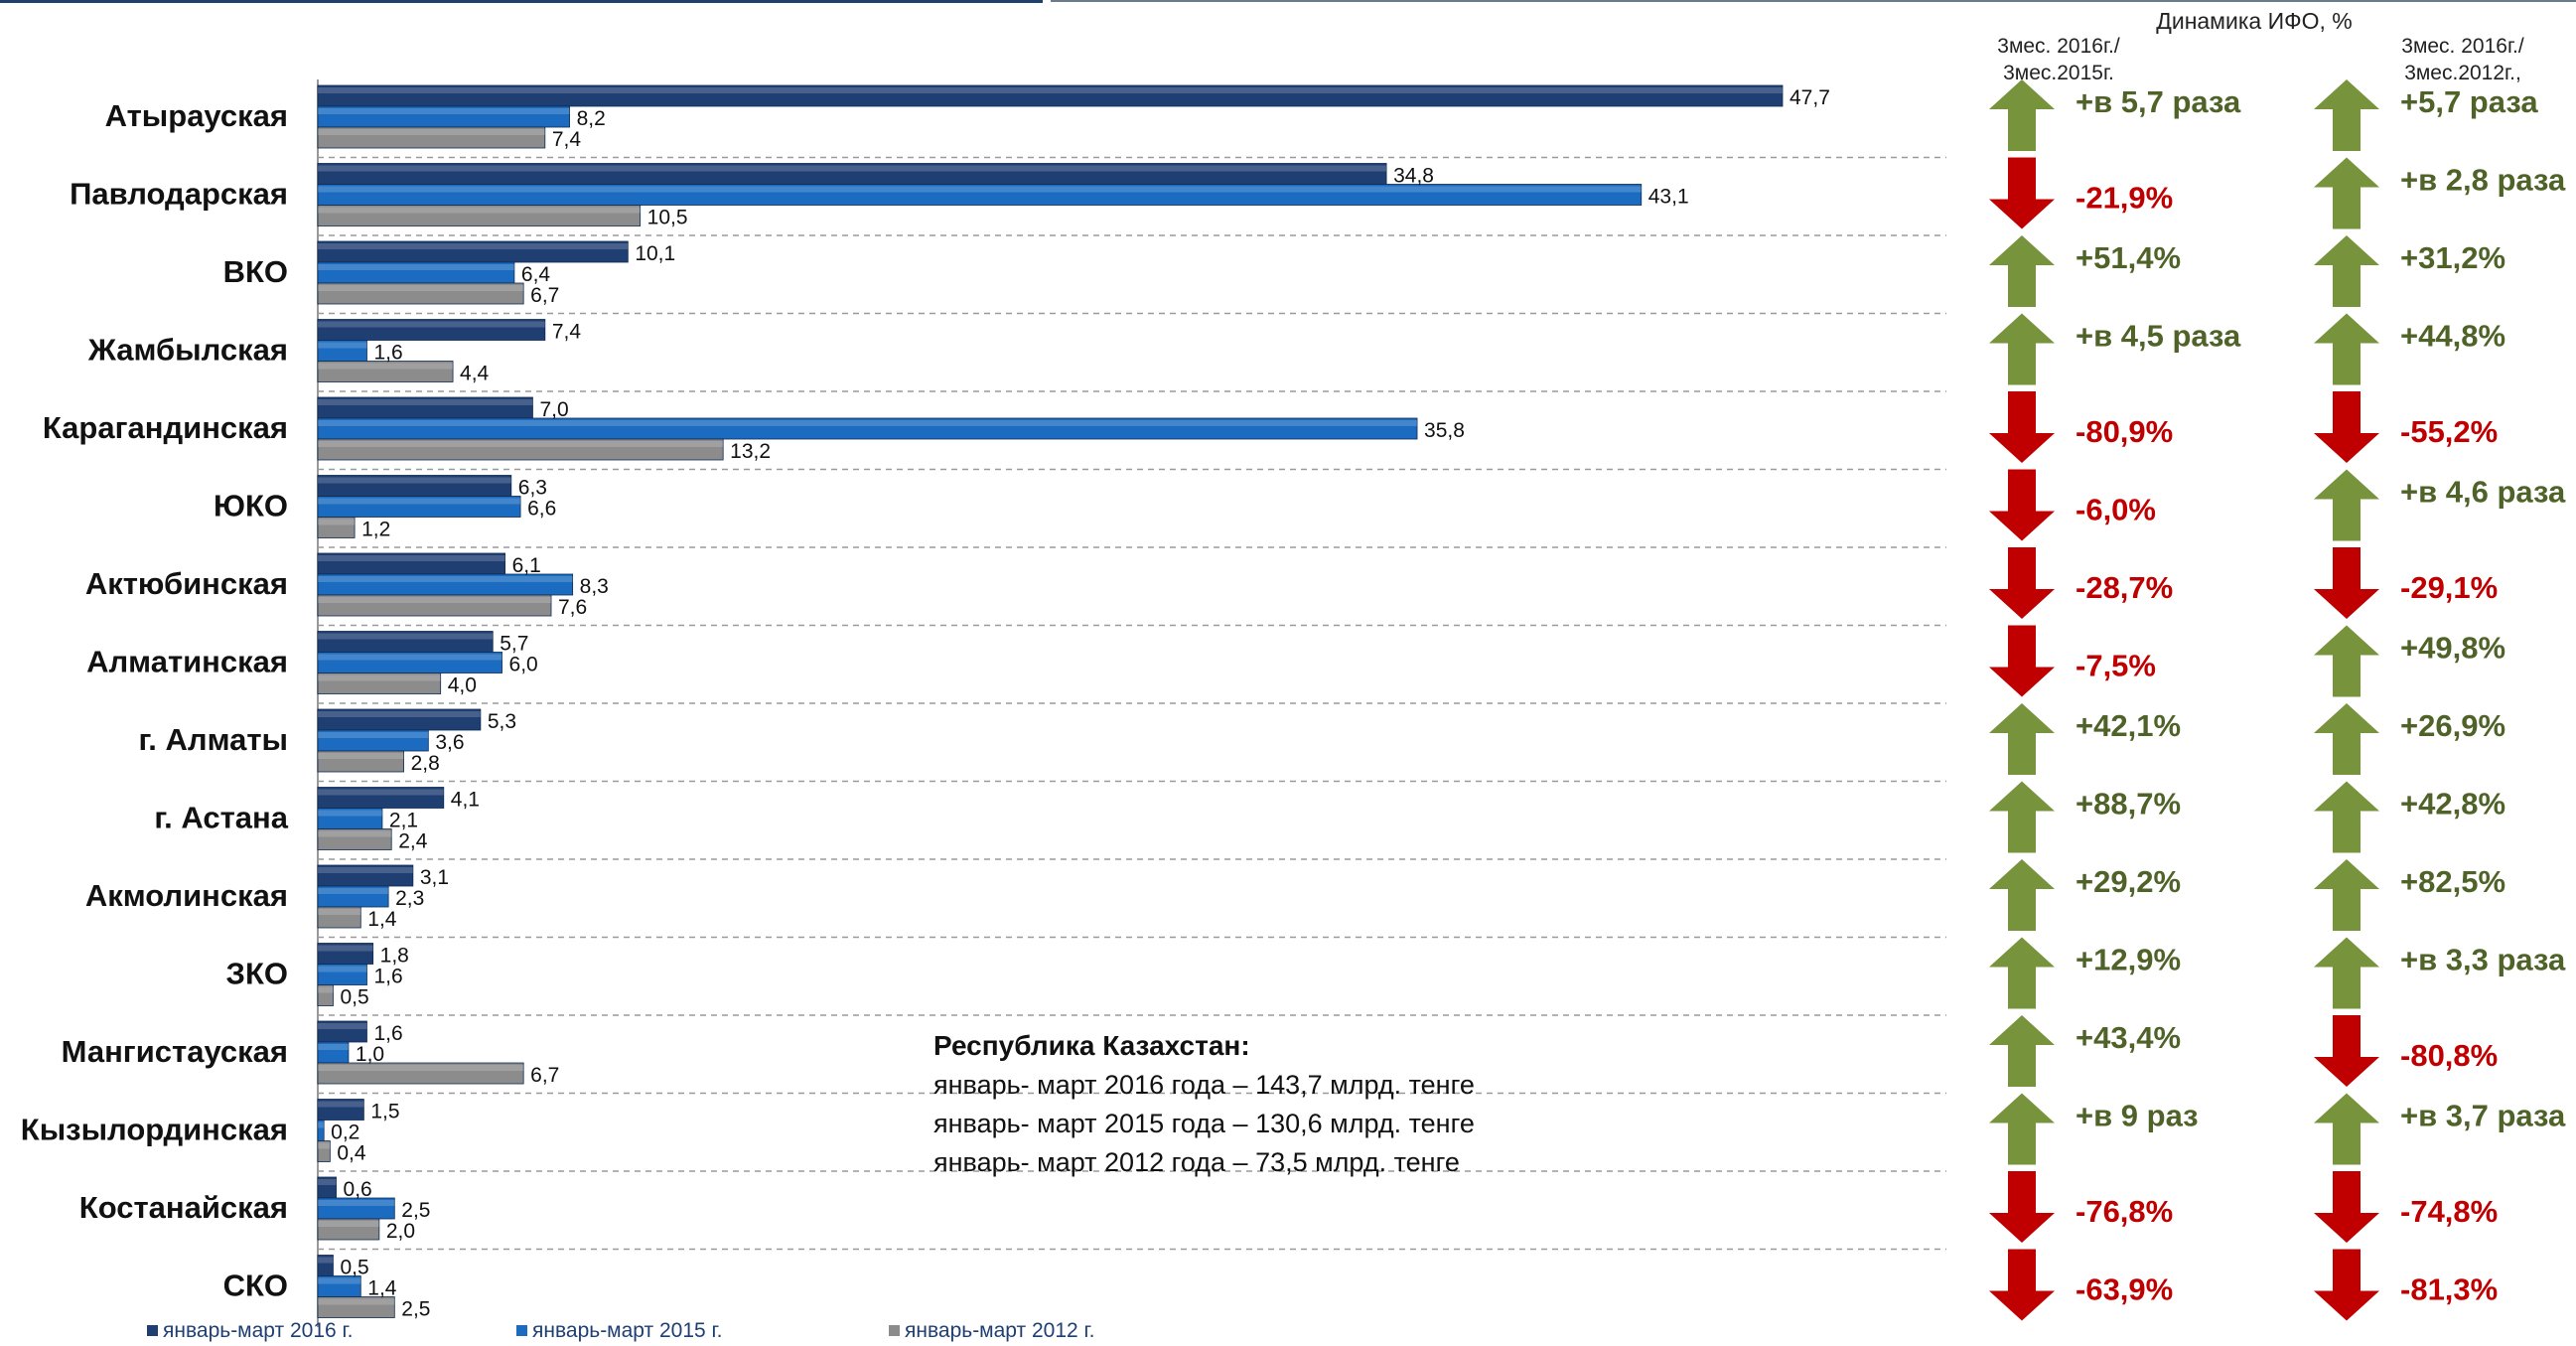  Describe the element at coordinates (1414, 176) in the screenshot. I see `bar-value-label: 34,8` at that location.